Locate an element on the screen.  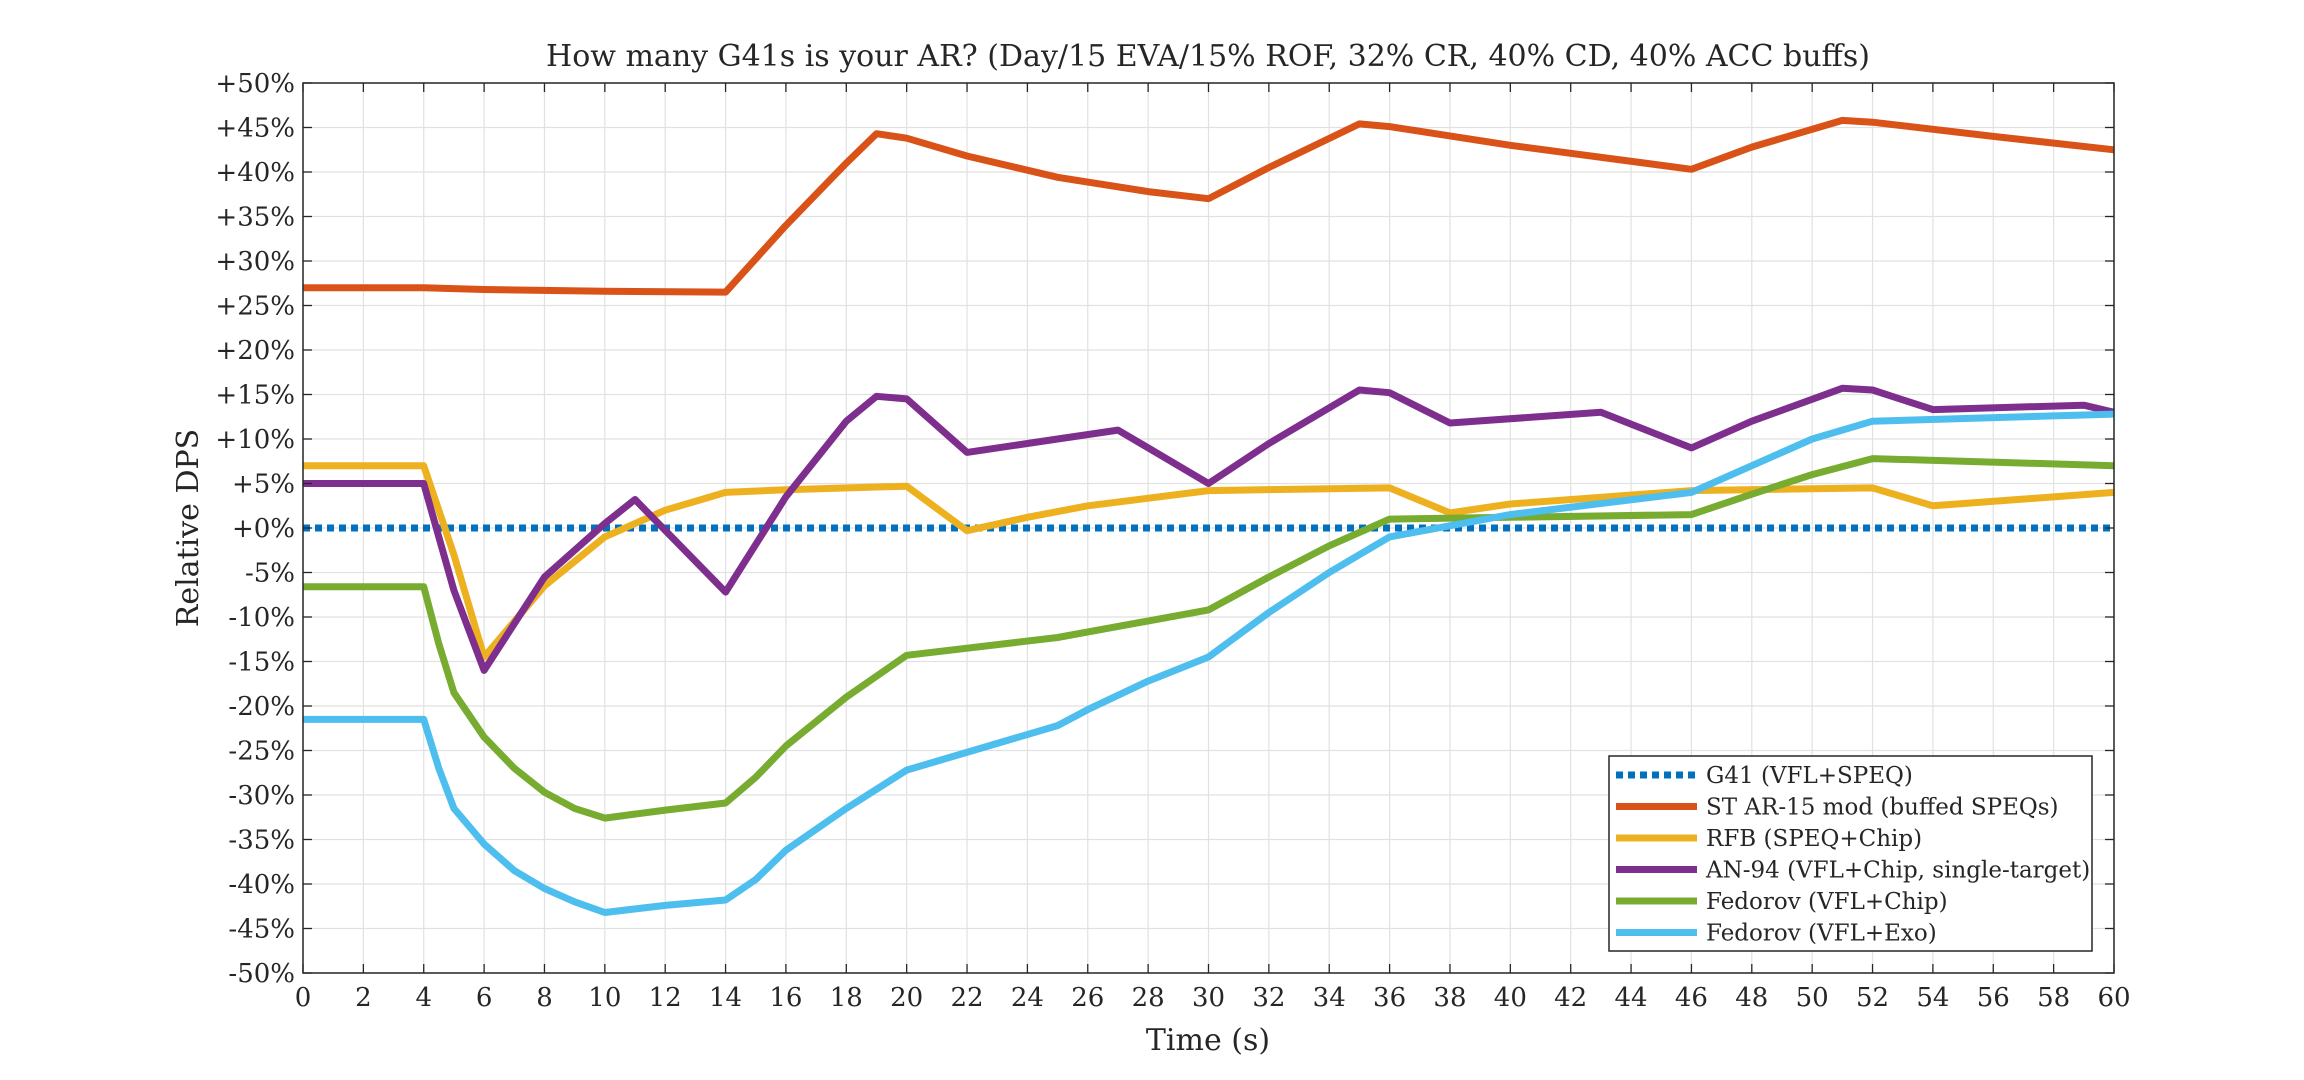
legend-label-fedorov-vfl-chip: Fedorov (VFL+Chip) is located at coordinates (1827, 902).